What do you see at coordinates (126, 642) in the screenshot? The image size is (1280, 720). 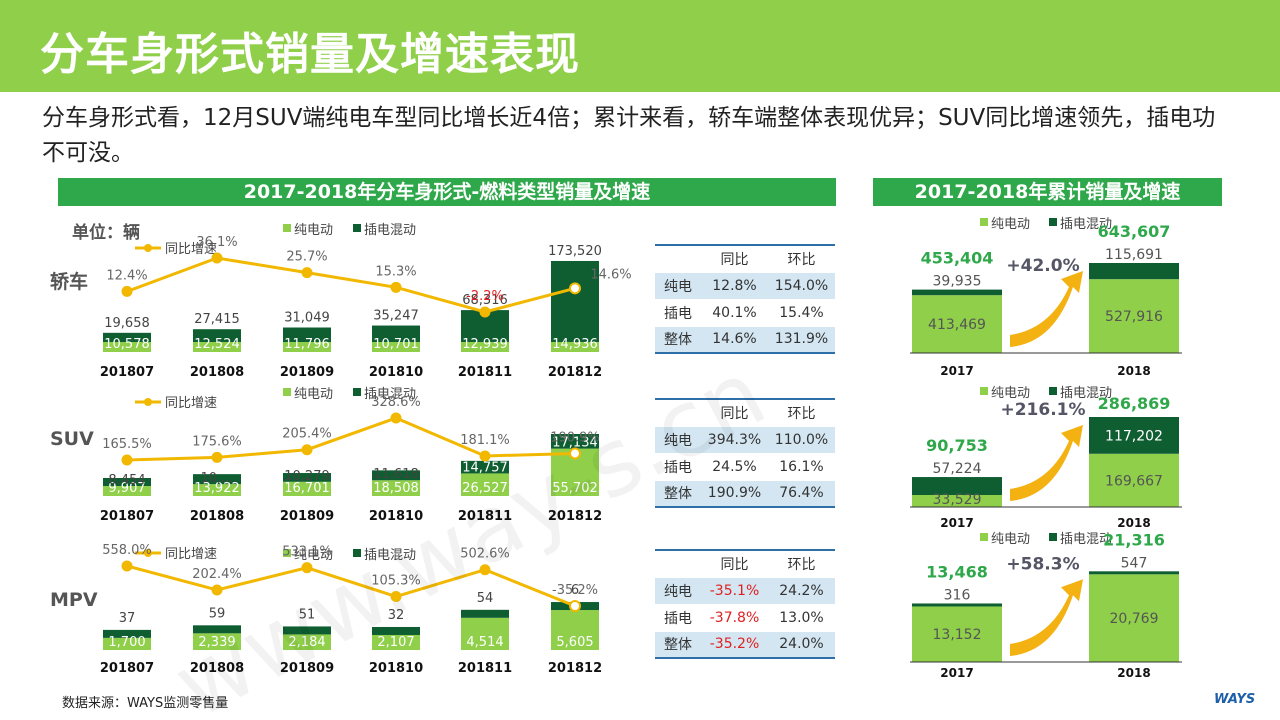 I see `label-bev: 1,700` at bounding box center [126, 642].